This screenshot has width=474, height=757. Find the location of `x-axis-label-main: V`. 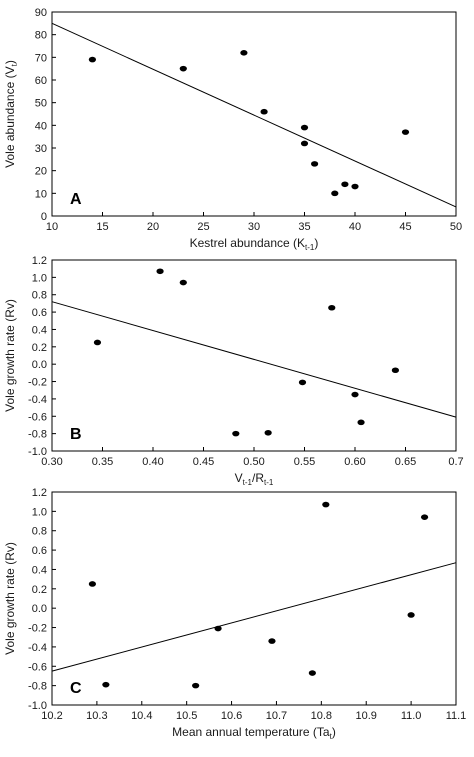

x-axis-label-main: V is located at coordinates (239, 478).